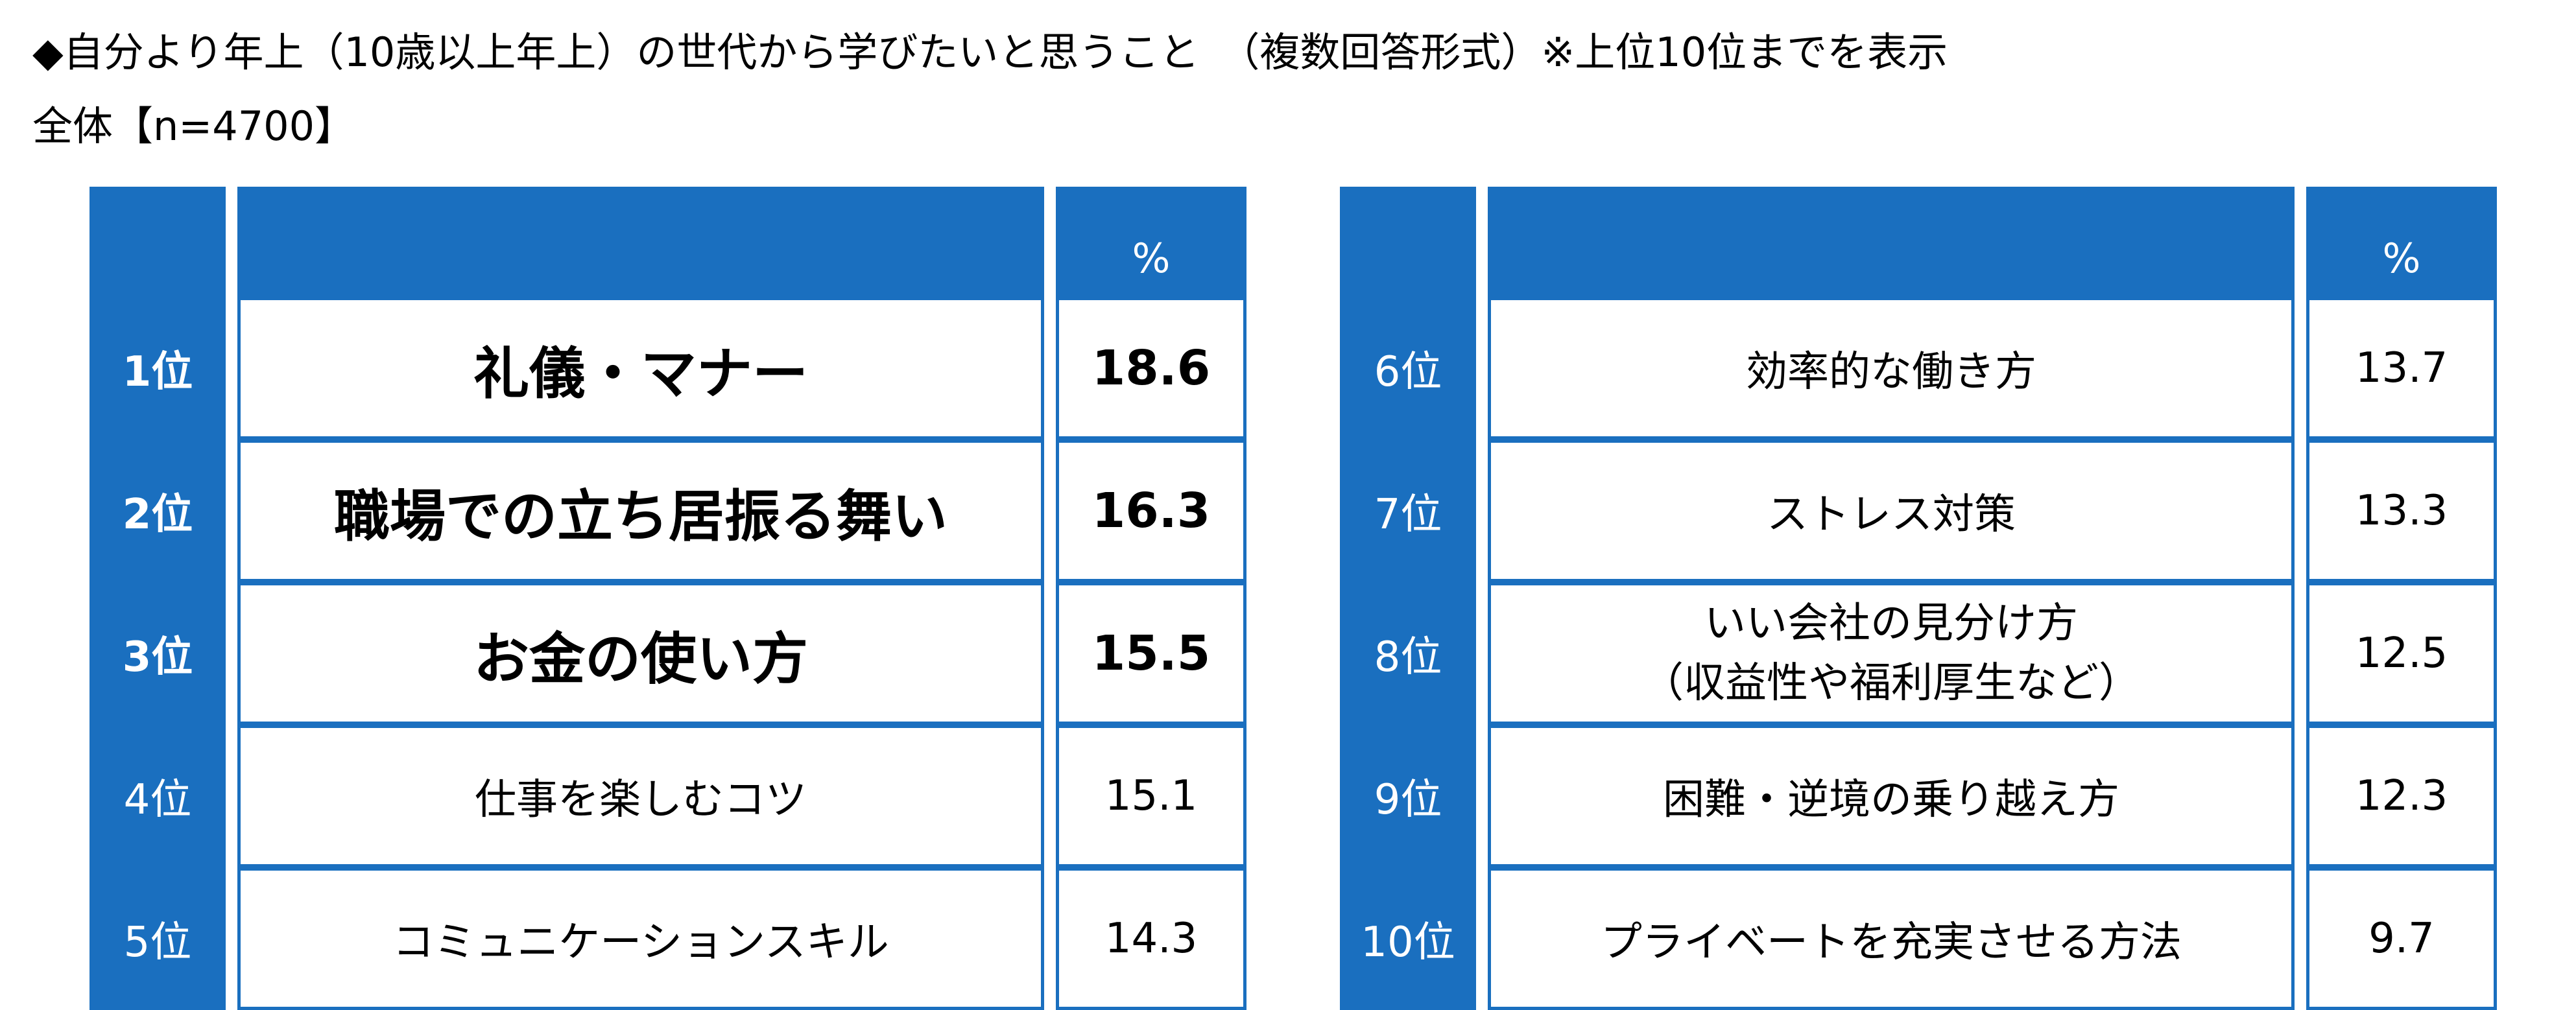 This screenshot has width=2576, height=1010. Describe the element at coordinates (1891, 511) in the screenshot. I see `item-cell: ストレス対策` at that location.